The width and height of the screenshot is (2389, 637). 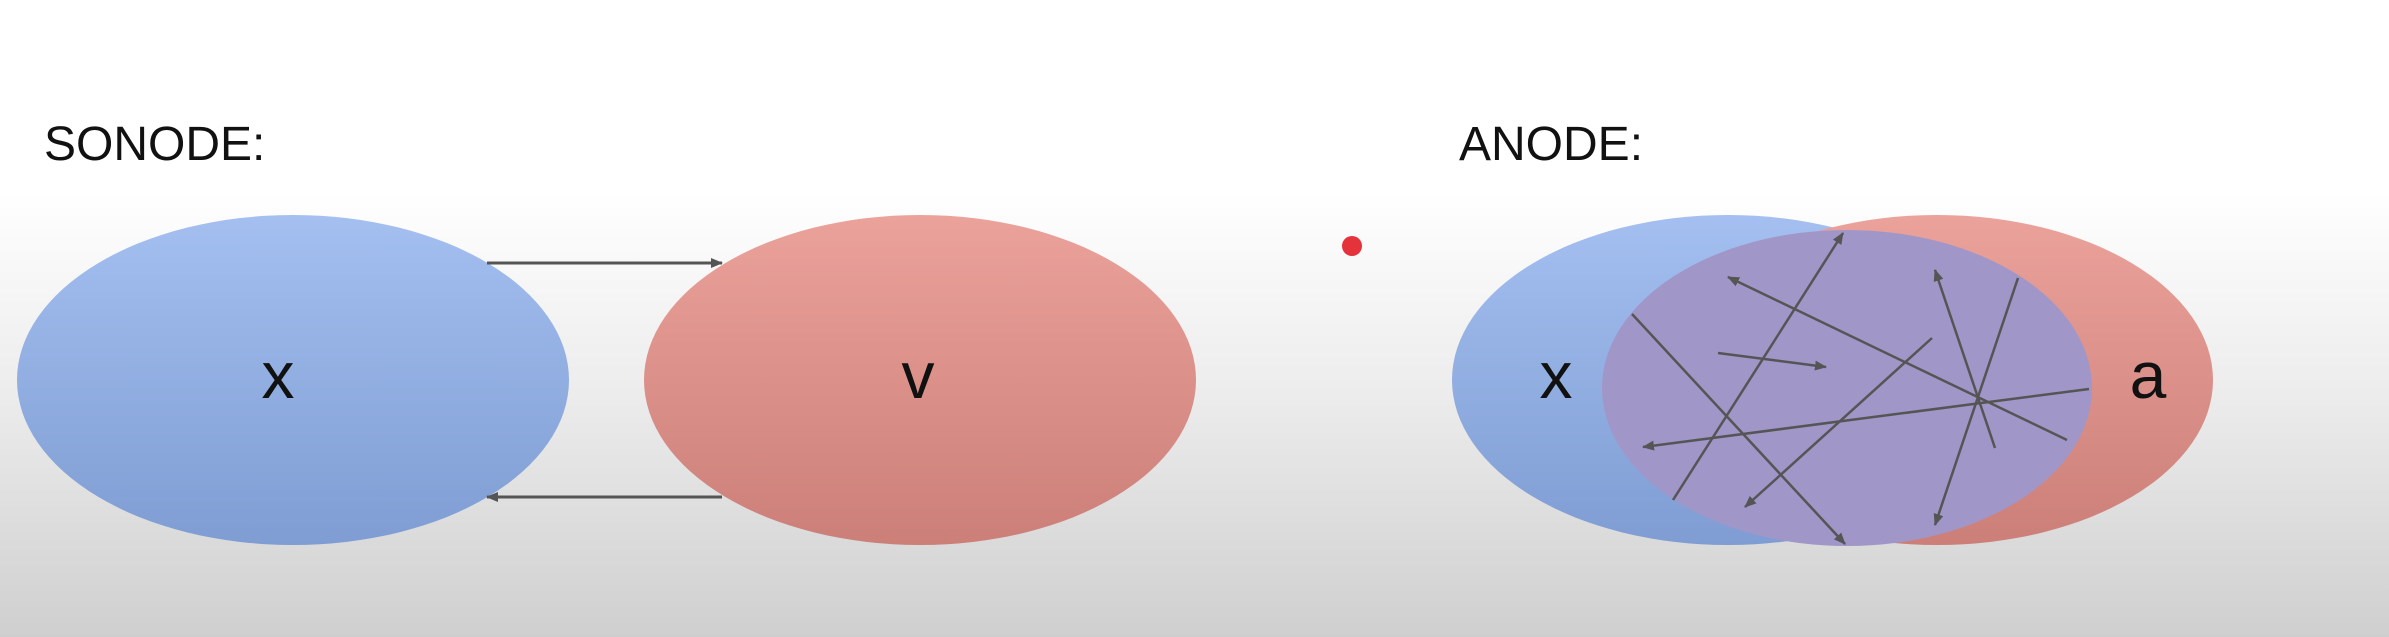 I want to click on anode-dynamics-arrows, so click(x=1860, y=388).